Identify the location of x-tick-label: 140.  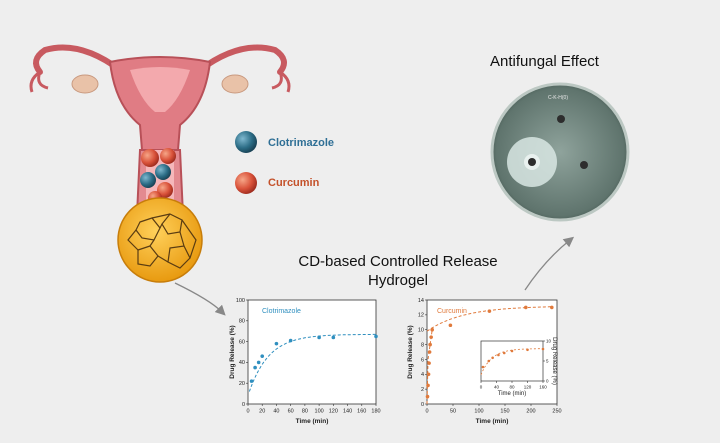
(347, 412).